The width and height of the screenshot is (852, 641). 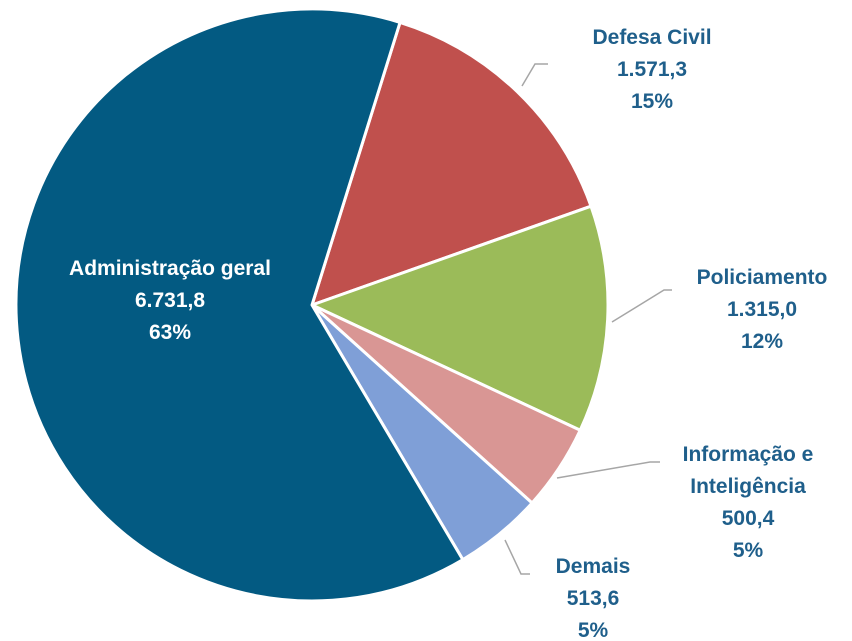 What do you see at coordinates (748, 503) in the screenshot?
I see `slice-label: Informação e Inteligência 500,4 5%` at bounding box center [748, 503].